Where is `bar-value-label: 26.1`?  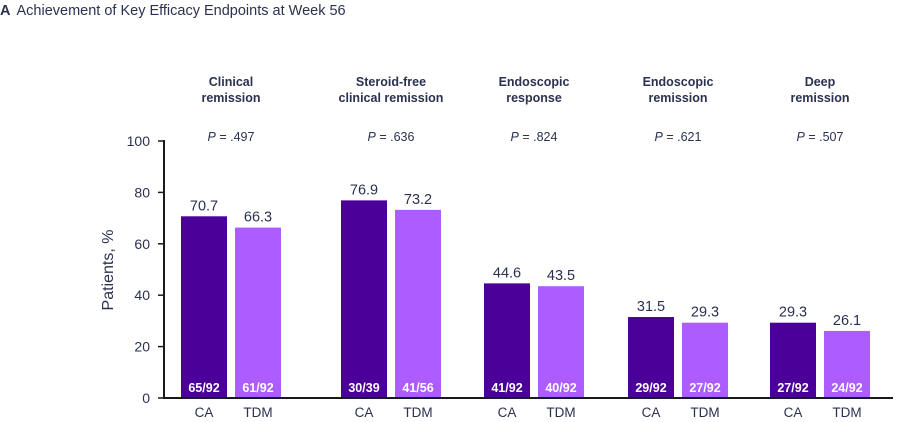 bar-value-label: 26.1 is located at coordinates (847, 321).